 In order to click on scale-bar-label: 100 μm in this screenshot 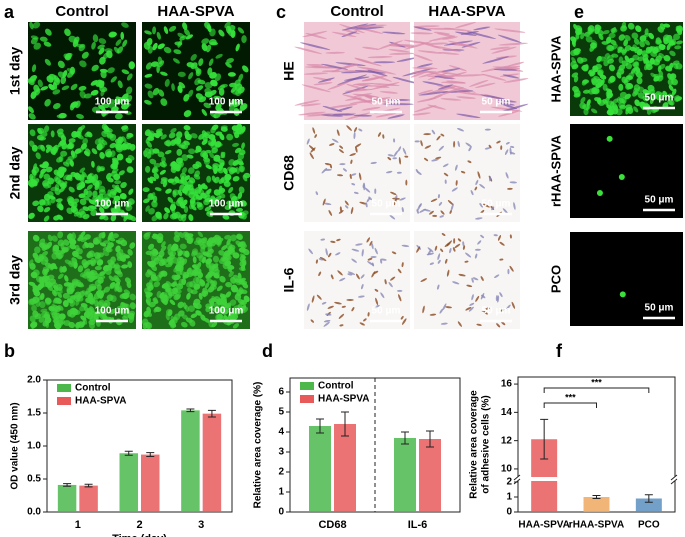, I will do `click(112, 204)`.